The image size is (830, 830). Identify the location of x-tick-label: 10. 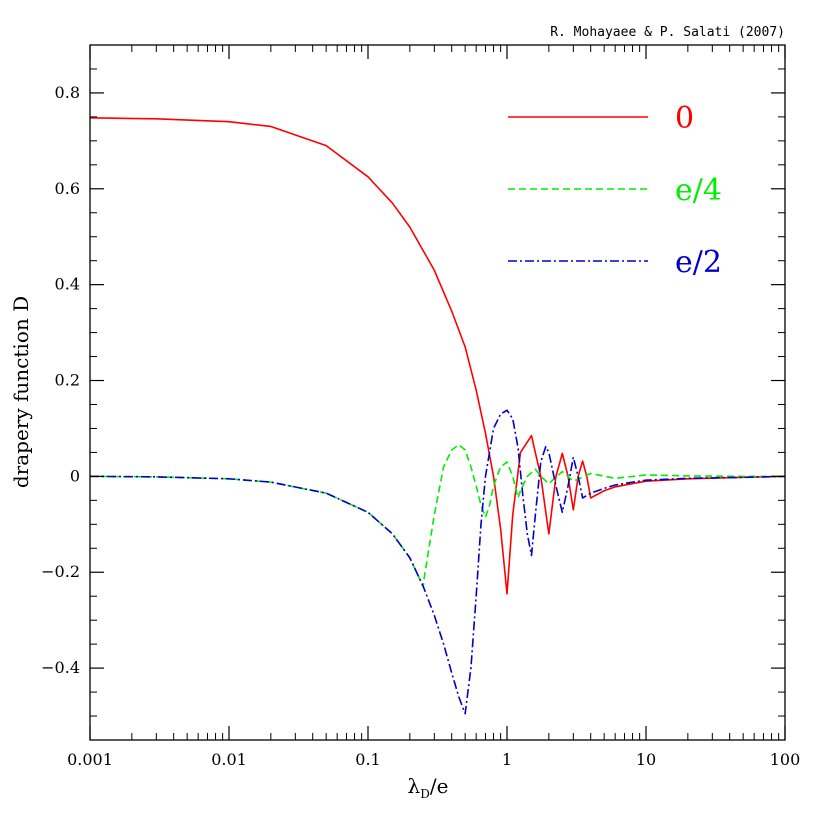
(646, 759).